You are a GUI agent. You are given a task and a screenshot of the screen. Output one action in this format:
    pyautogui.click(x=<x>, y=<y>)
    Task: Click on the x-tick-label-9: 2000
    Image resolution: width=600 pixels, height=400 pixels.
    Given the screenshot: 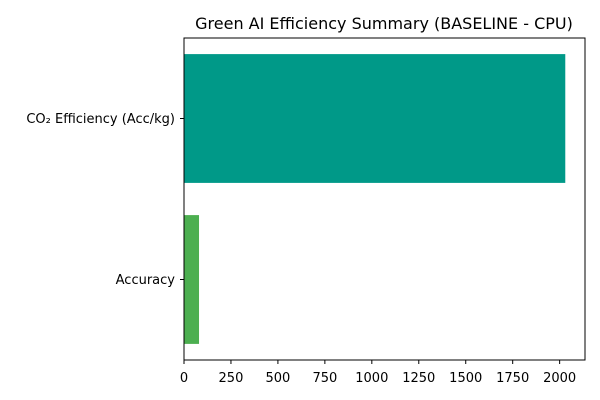 What is the action you would take?
    pyautogui.click(x=559, y=378)
    